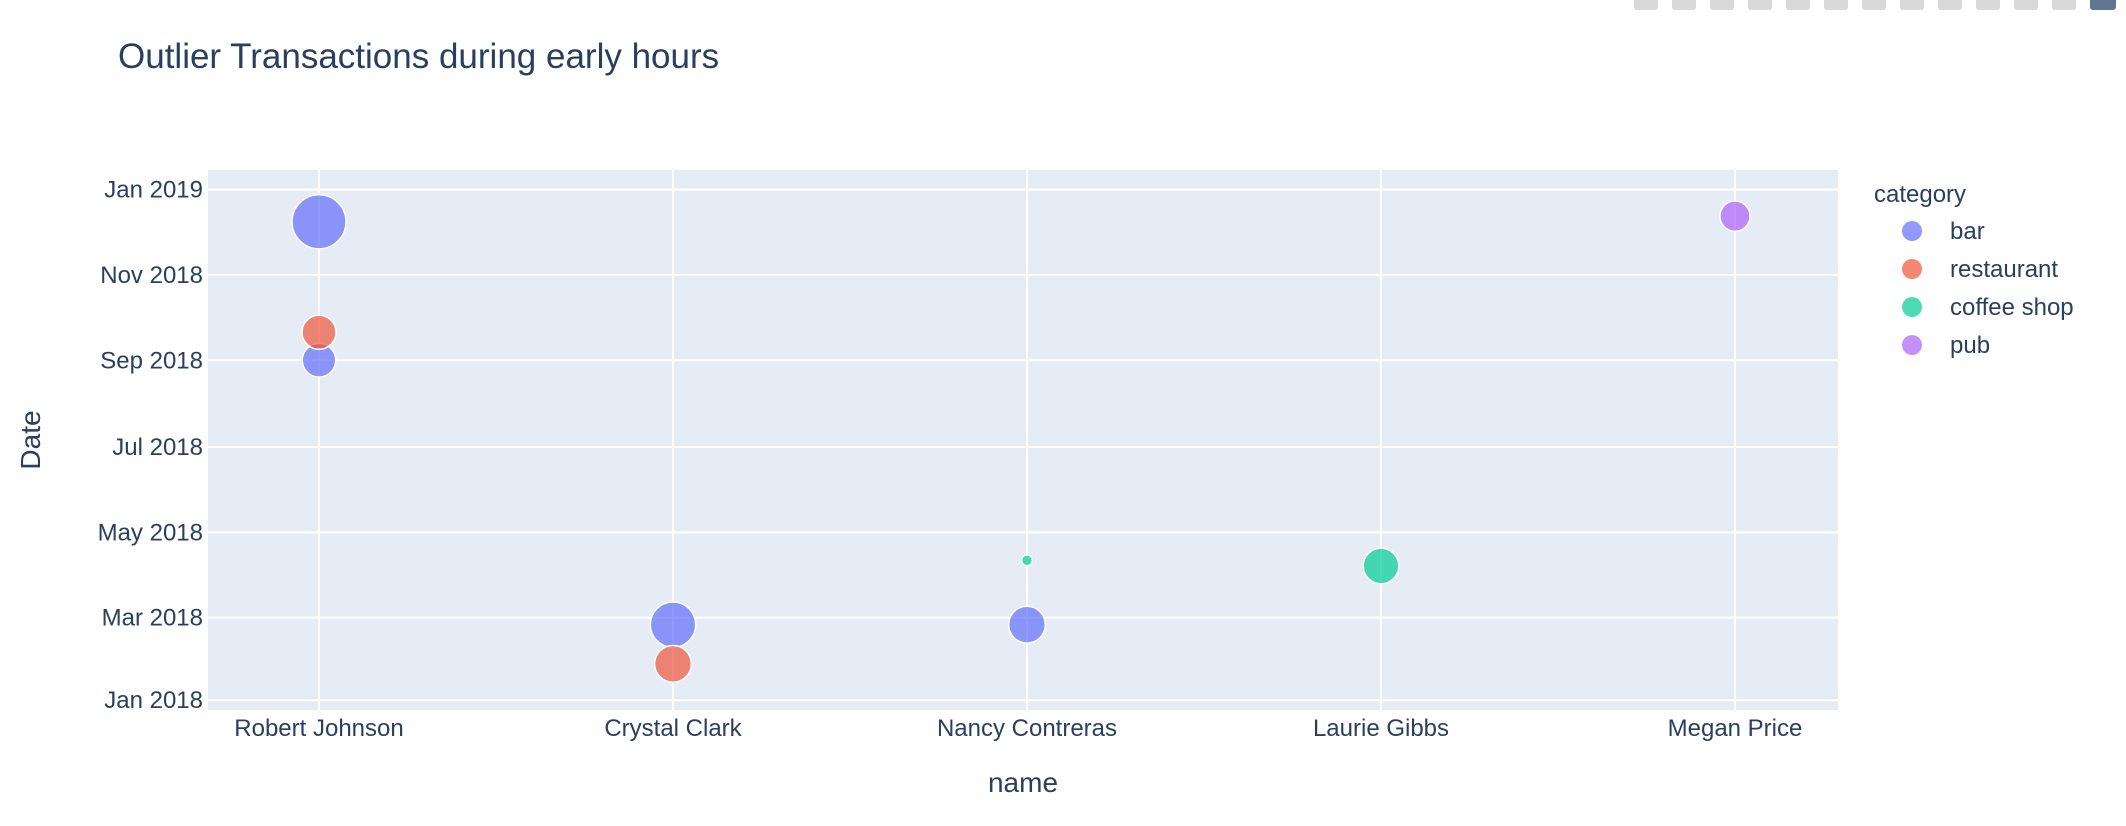  What do you see at coordinates (1027, 728) in the screenshot?
I see `x-tick-label: Nancy Contreras` at bounding box center [1027, 728].